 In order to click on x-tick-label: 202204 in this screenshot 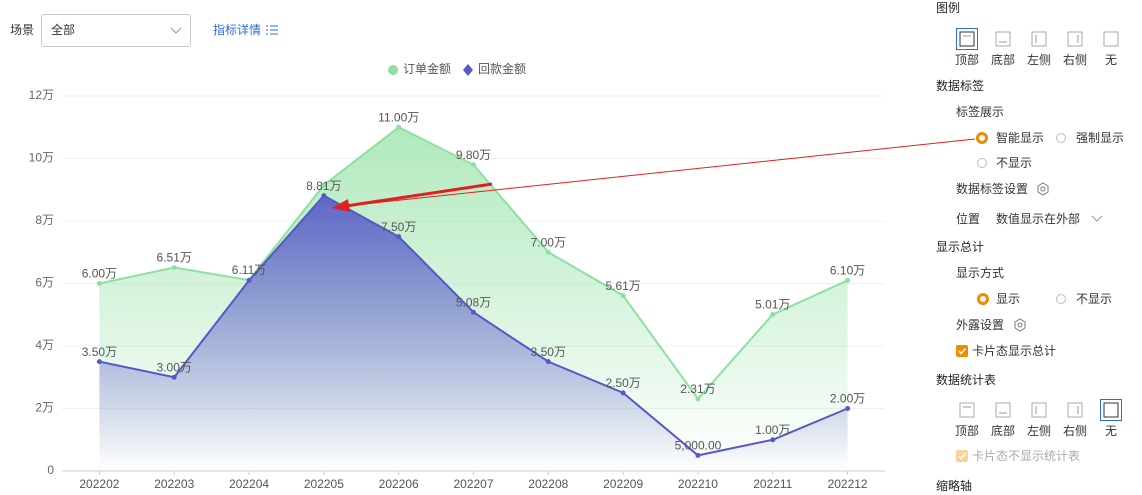, I will do `click(249, 484)`.